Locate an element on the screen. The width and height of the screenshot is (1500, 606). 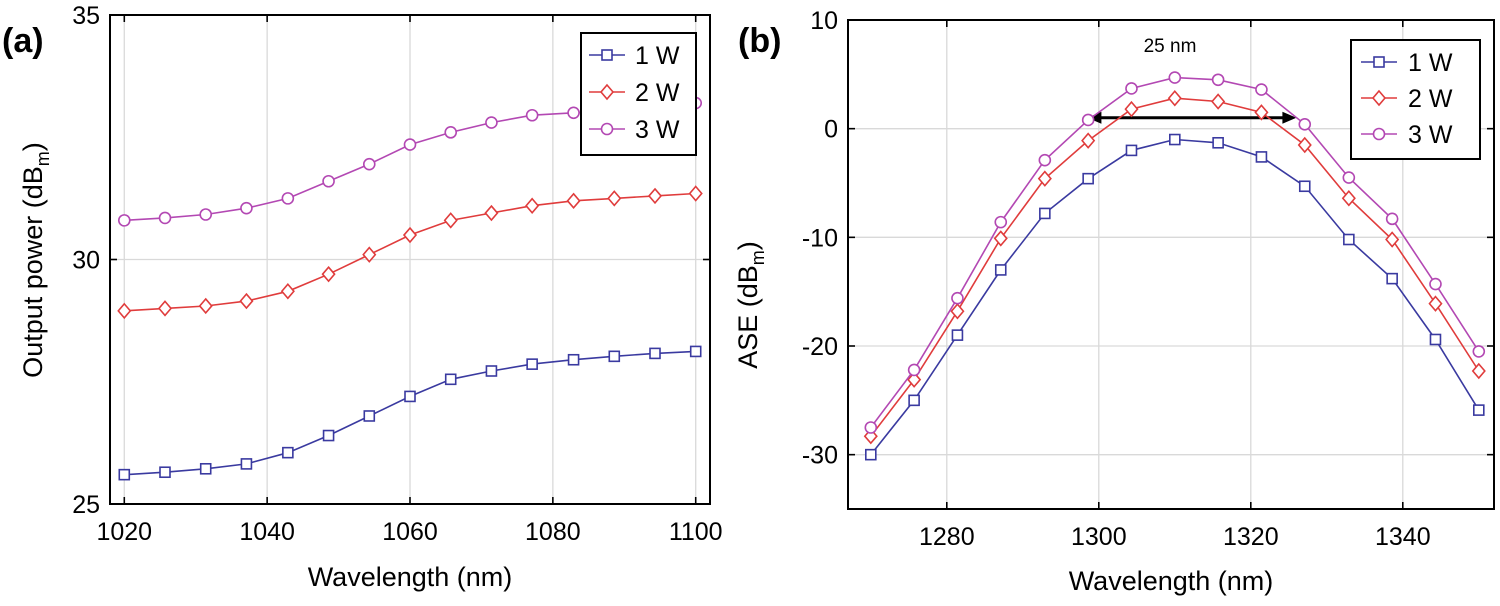
x-tick-label-b: 1300 is located at coordinates (1099, 537).